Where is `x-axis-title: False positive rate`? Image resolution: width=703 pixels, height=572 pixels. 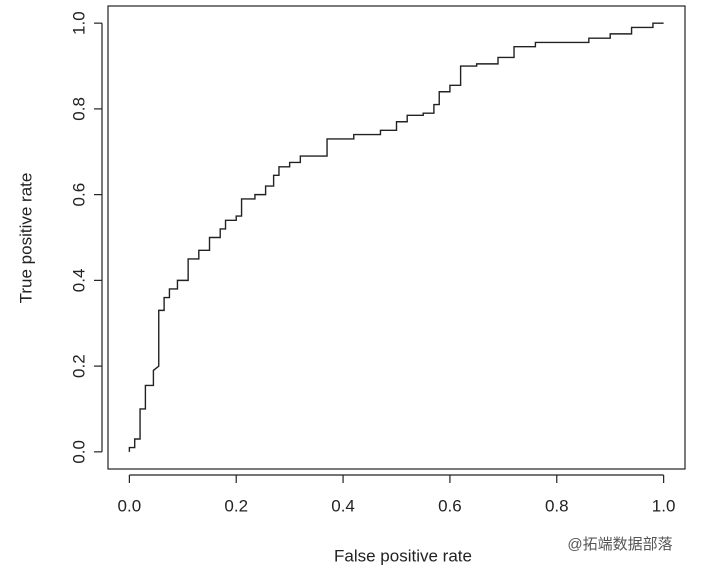
x-axis-title: False positive rate is located at coordinates (403, 555).